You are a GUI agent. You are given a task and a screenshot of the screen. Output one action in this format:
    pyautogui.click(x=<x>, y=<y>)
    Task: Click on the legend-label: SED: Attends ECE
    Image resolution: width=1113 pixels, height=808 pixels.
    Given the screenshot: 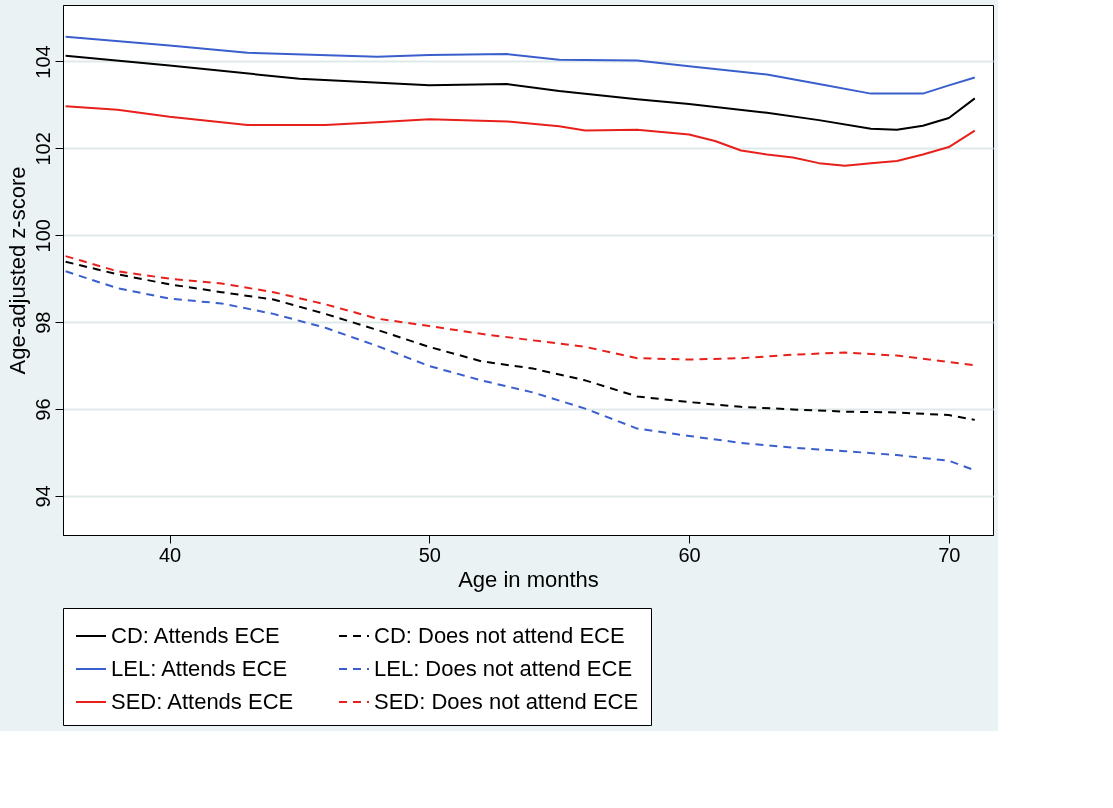 What is the action you would take?
    pyautogui.click(x=202, y=701)
    